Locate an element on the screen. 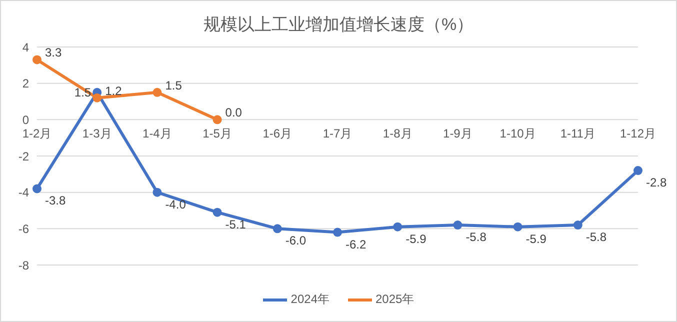 This screenshot has height=322, width=677. y-tick-label: 0 is located at coordinates (26, 119).